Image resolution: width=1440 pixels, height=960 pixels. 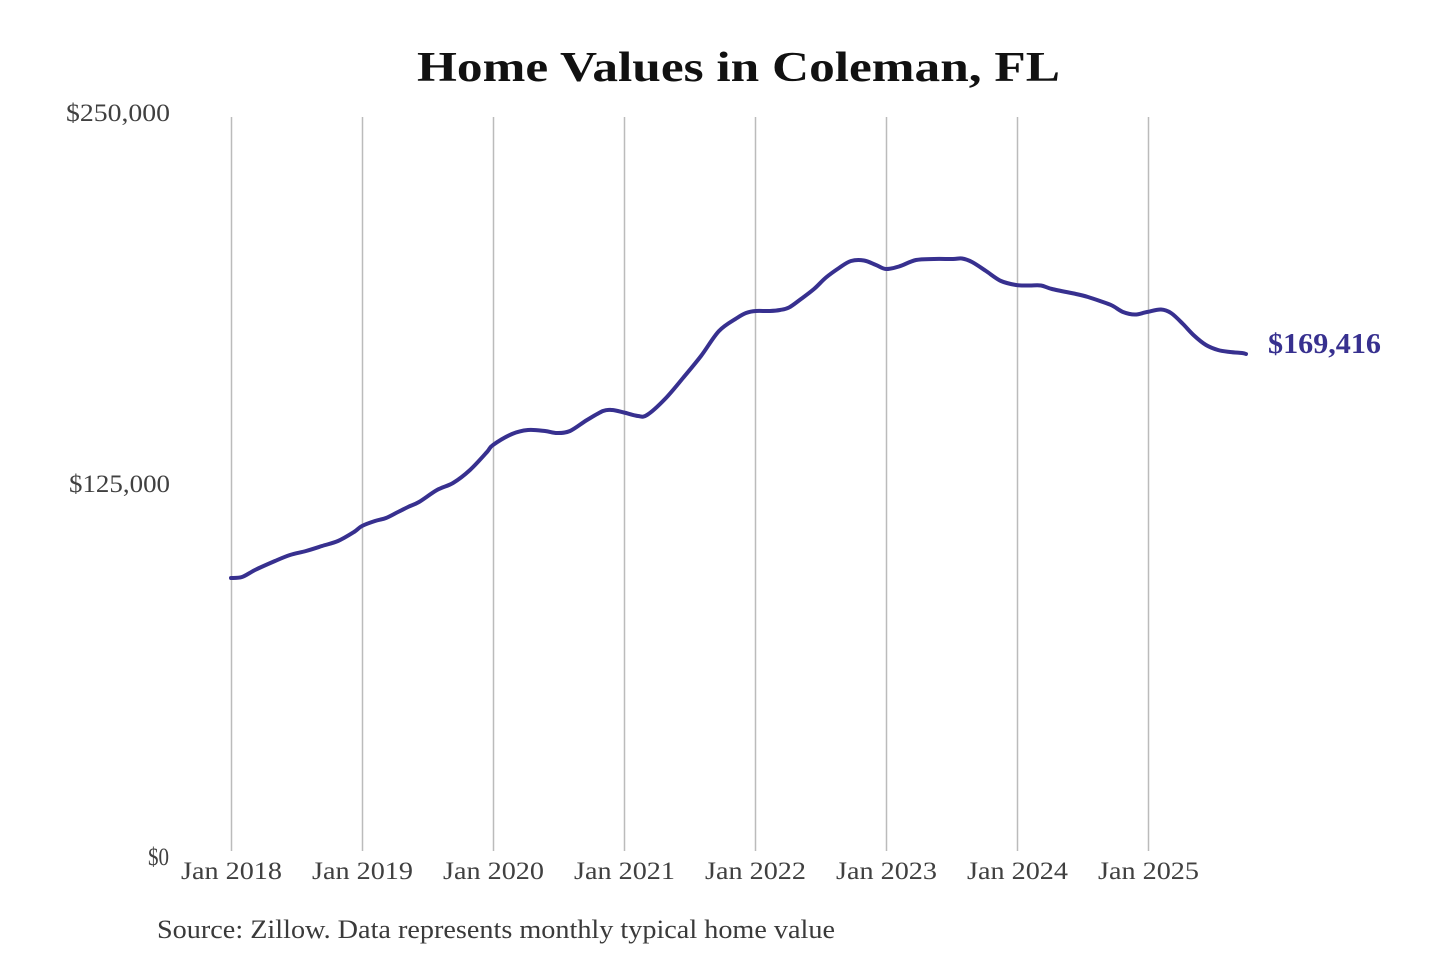 I want to click on svg-text: Home Values in Coleman, FL, so click(x=738, y=68).